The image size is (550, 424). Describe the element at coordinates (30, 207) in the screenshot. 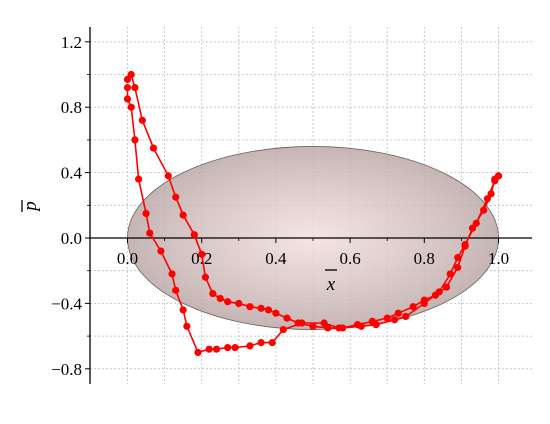

I see `y-axis-label: p` at that location.